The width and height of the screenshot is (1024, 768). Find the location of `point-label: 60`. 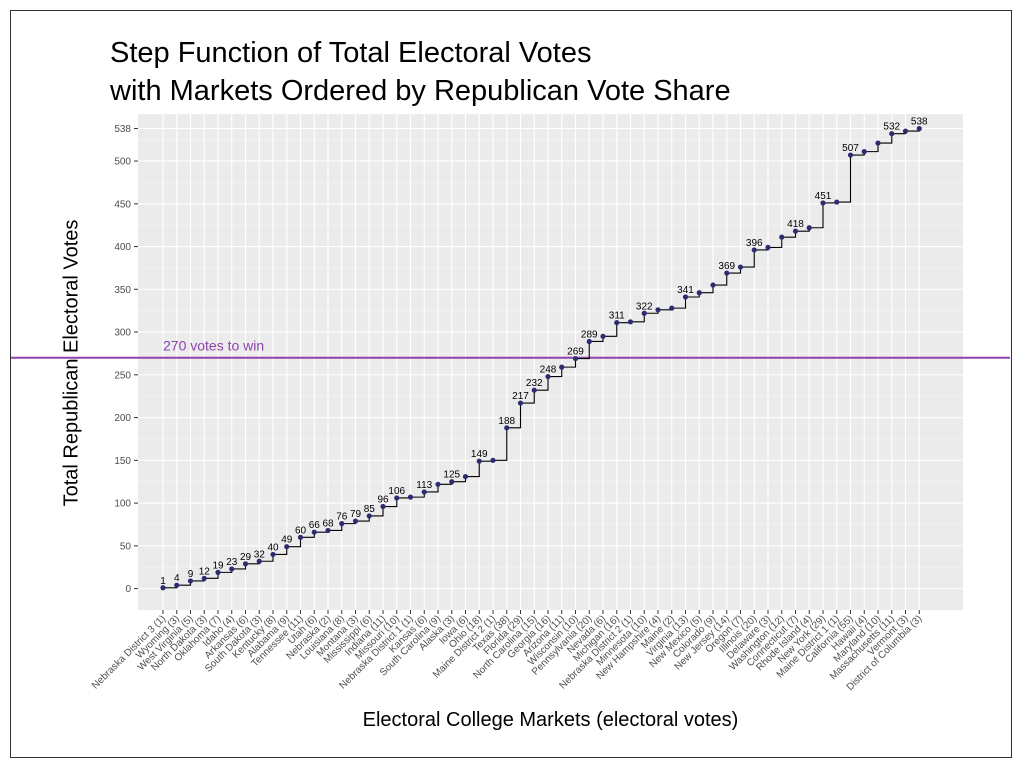

point-label: 60 is located at coordinates (301, 530).